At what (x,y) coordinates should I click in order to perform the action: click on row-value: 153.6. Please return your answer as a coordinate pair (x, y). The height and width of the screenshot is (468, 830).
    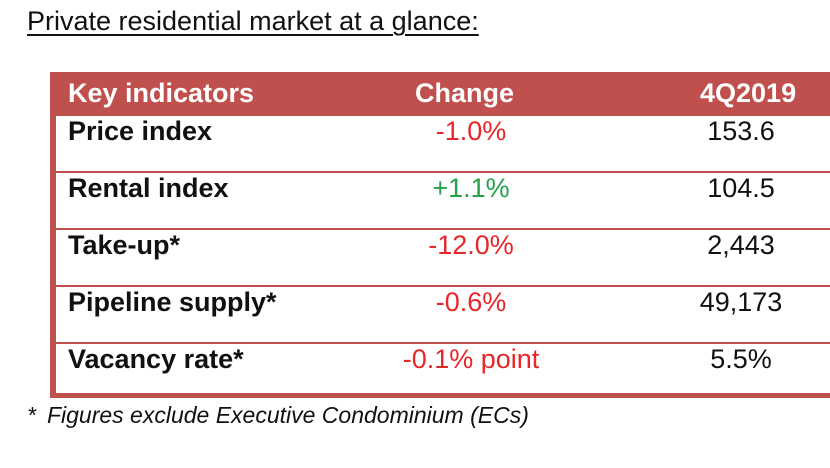
    Looking at the image, I should click on (741, 131).